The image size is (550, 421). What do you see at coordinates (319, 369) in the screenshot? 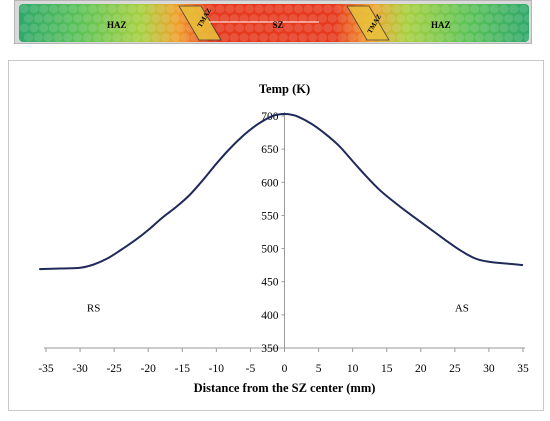
I see `x-tick-label: 5` at bounding box center [319, 369].